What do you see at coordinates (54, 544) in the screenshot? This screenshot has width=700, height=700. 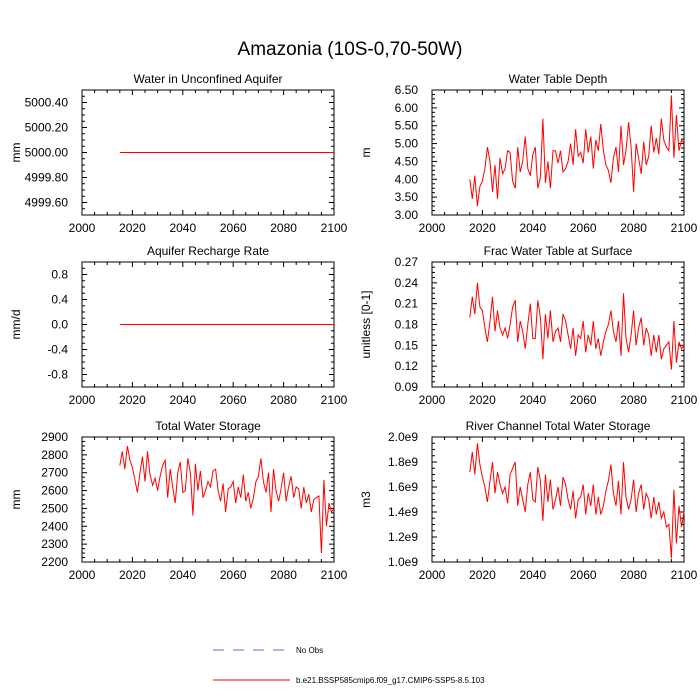 I see `y-tick-label: 2300` at bounding box center [54, 544].